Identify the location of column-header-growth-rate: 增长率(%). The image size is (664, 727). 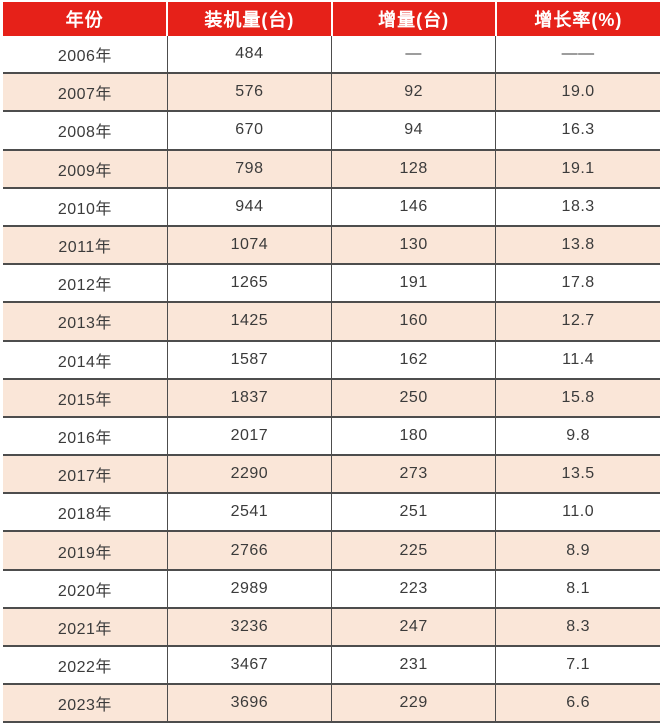
(577, 19).